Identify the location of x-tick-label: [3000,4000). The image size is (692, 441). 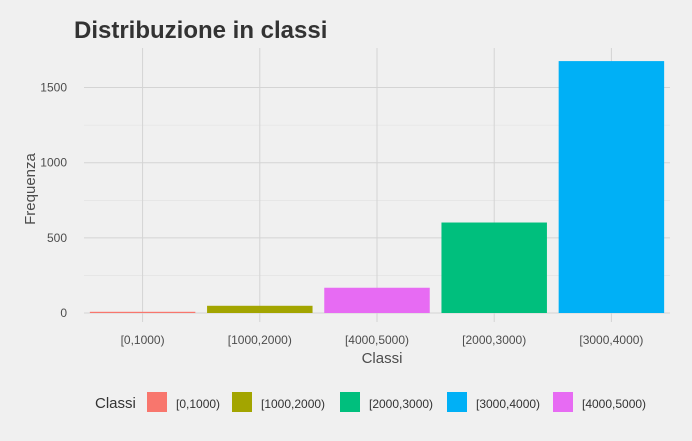
(611, 340).